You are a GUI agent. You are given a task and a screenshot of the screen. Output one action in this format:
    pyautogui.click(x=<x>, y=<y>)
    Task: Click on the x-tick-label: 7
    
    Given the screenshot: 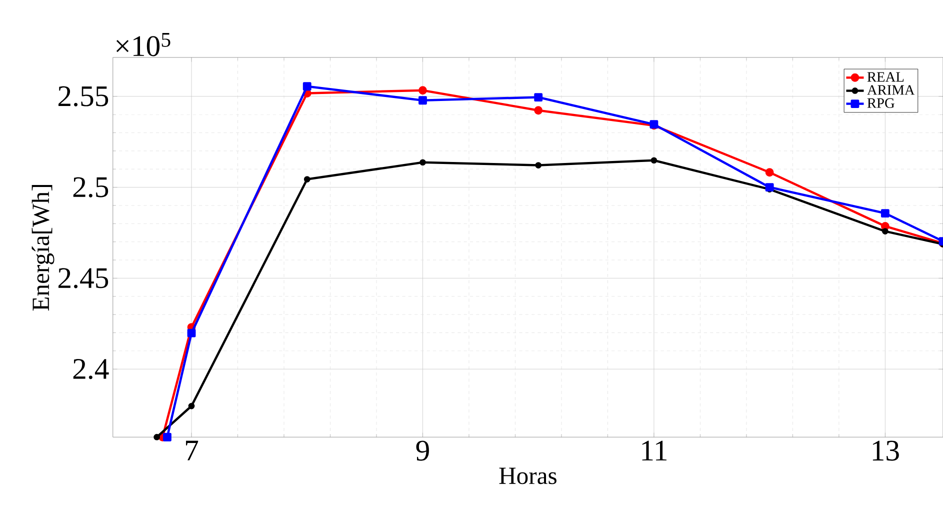 What is the action you would take?
    pyautogui.click(x=192, y=450)
    